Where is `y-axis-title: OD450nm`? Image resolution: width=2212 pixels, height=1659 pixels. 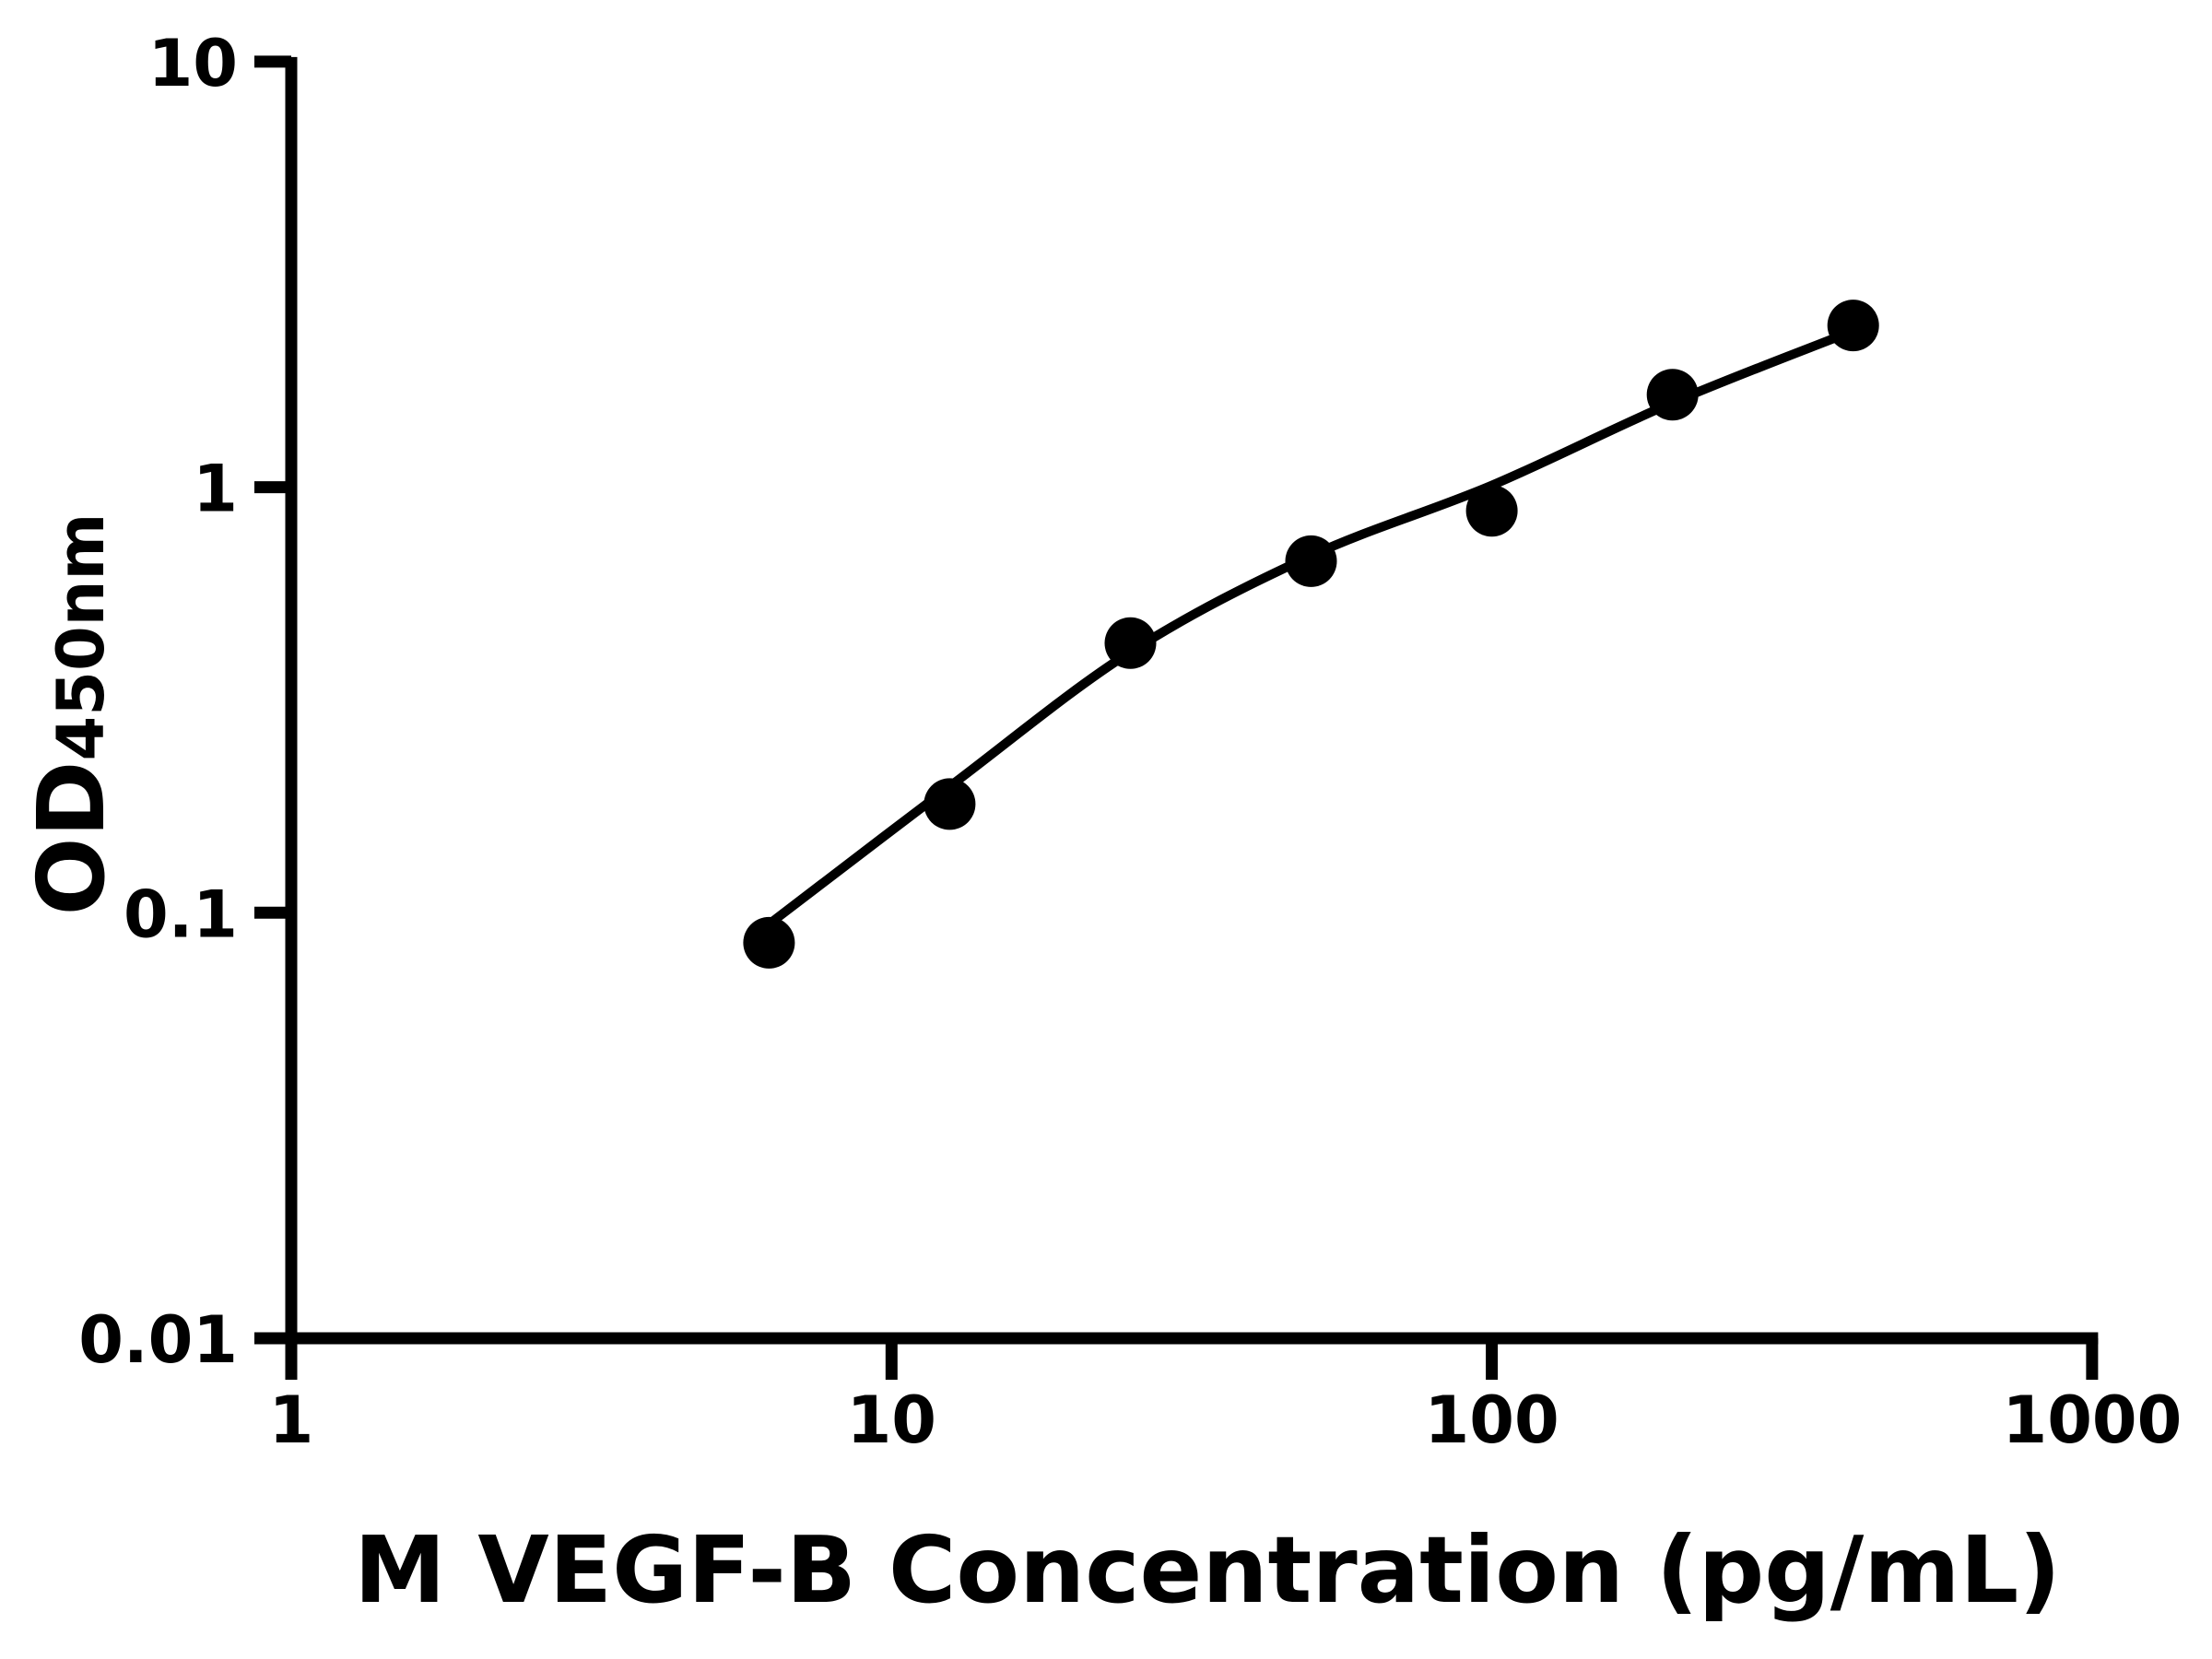 y-axis-title: OD450nm is located at coordinates (71, 714).